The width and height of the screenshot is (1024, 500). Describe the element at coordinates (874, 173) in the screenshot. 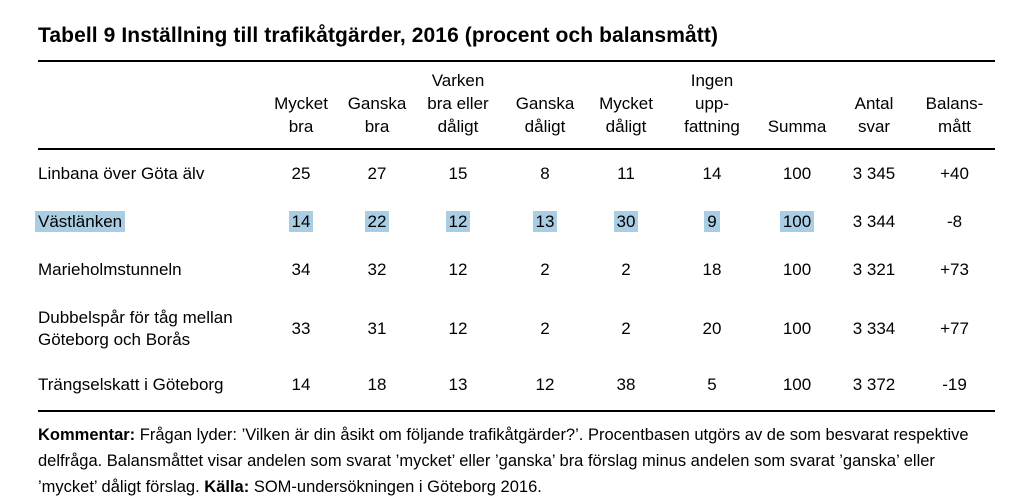

I see `cell: 3 345` at that location.